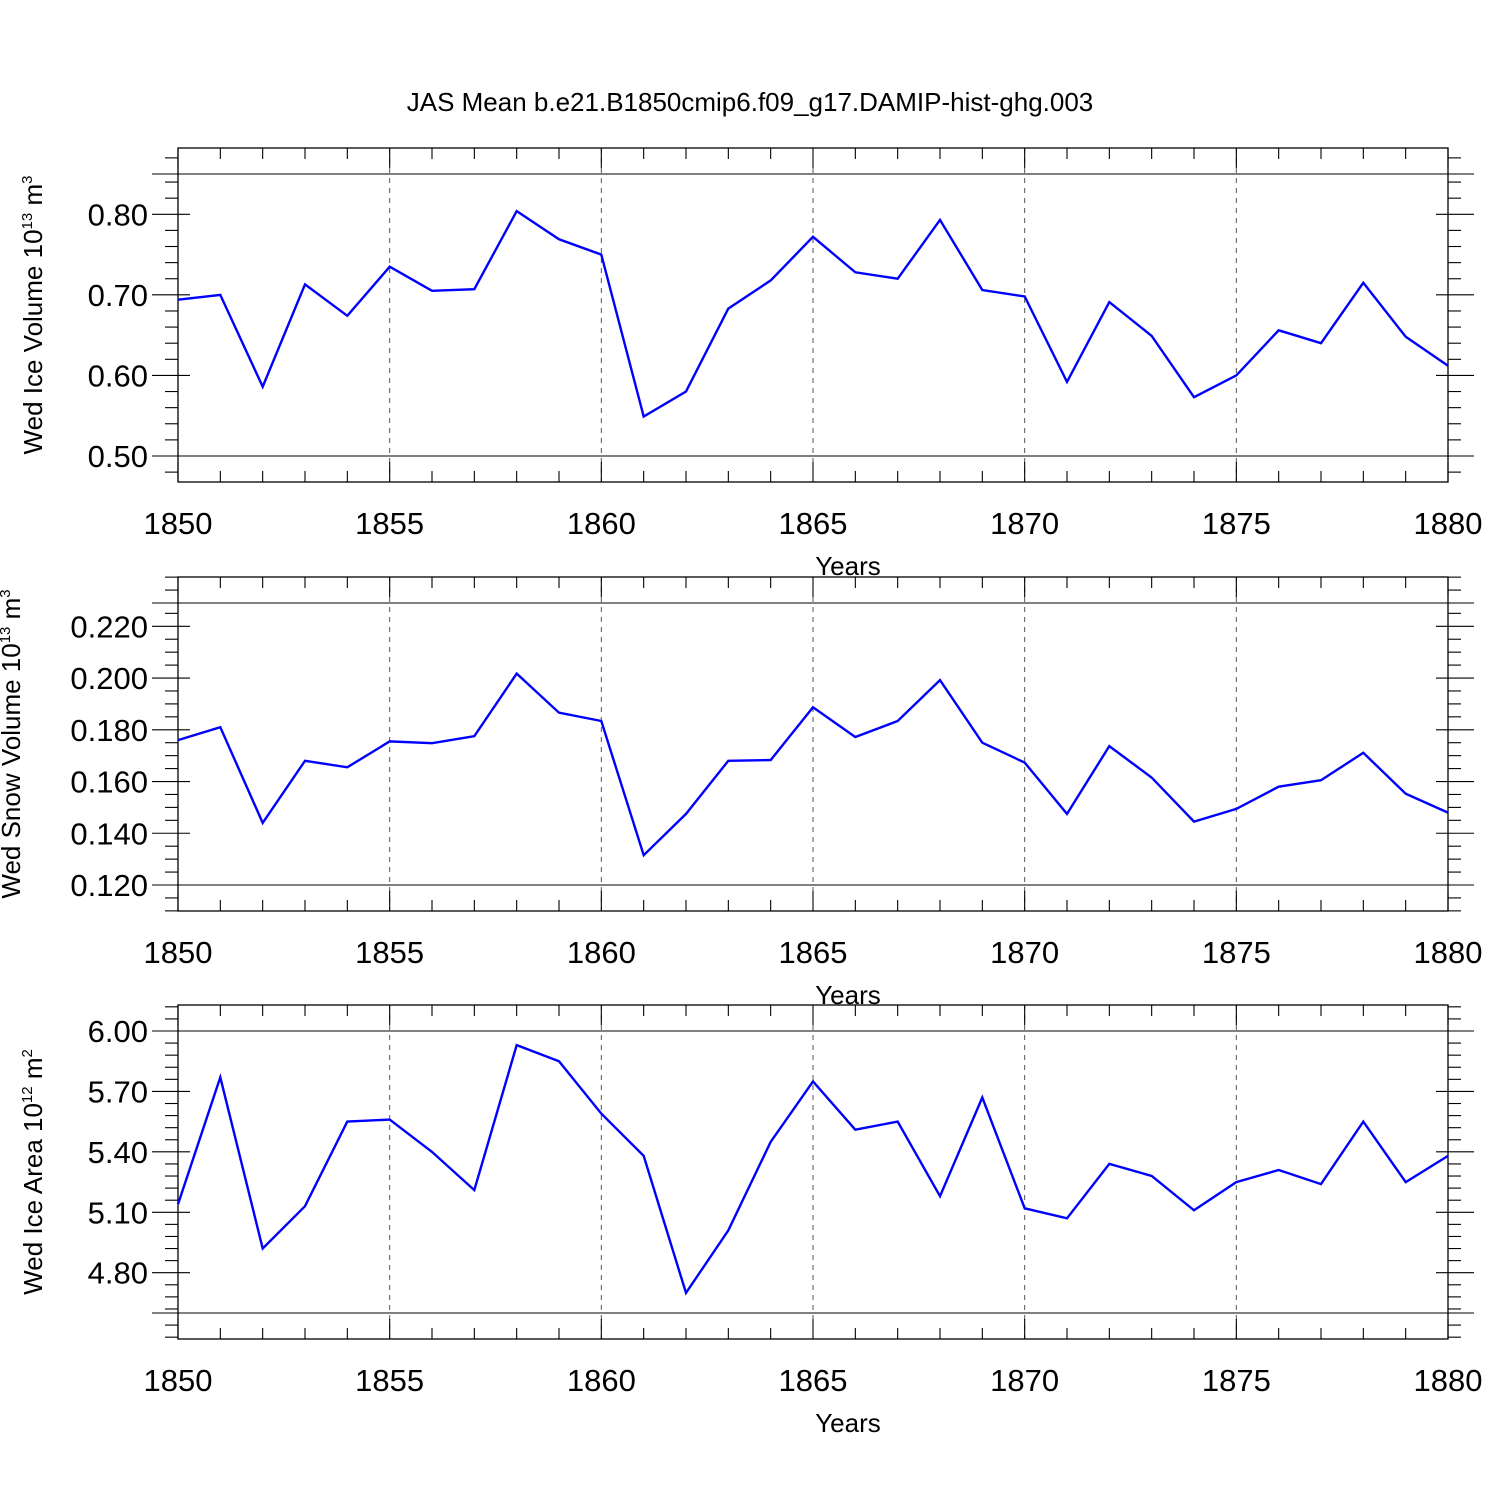  Describe the element at coordinates (33, 1172) in the screenshot. I see `y-axis-title: Wed Ice Area 1012 m2` at that location.